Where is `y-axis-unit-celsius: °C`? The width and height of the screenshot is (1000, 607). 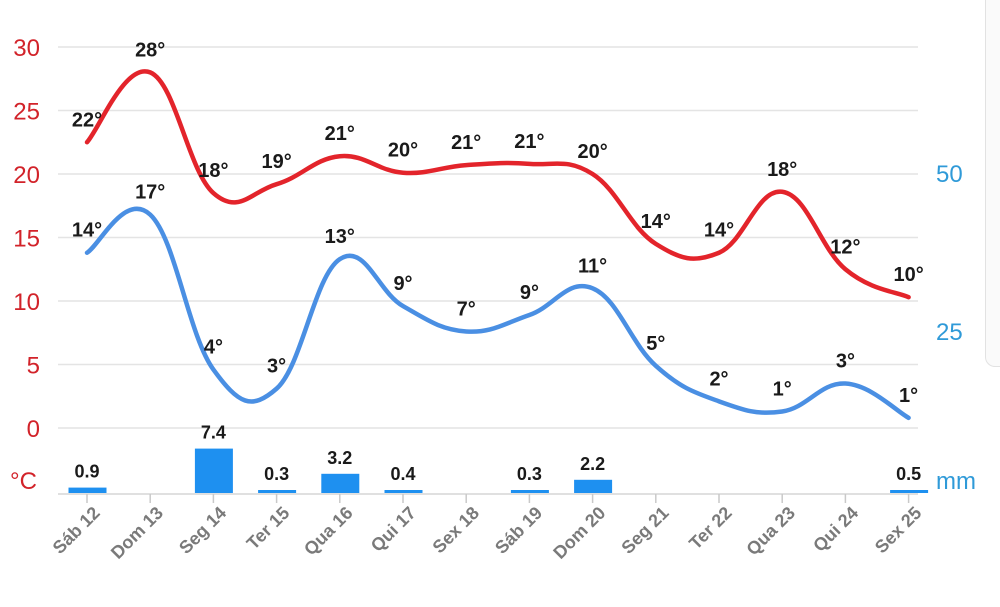
y-axis-unit-celsius: °C is located at coordinates (23, 481).